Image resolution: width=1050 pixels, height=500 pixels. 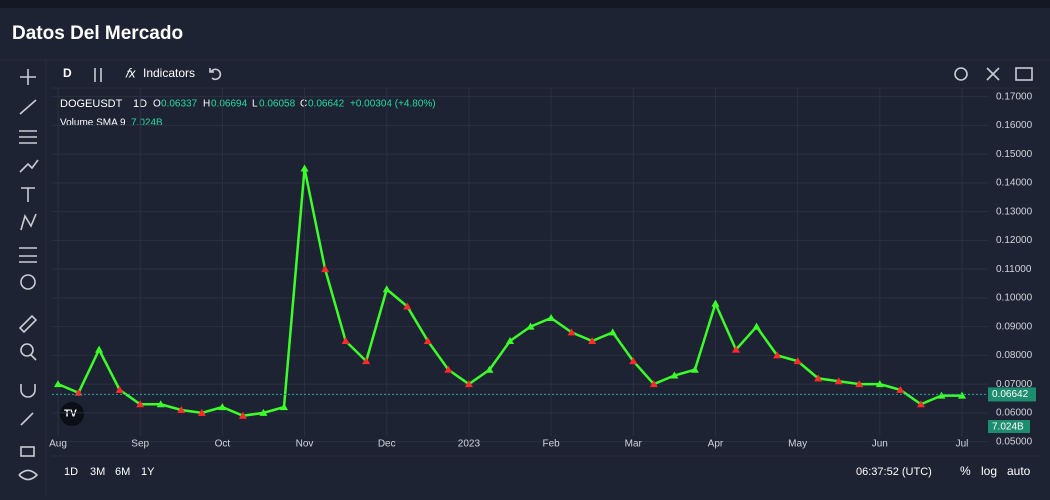 What do you see at coordinates (97, 33) in the screenshot?
I see `page-title: Datos Del Mercado` at bounding box center [97, 33].